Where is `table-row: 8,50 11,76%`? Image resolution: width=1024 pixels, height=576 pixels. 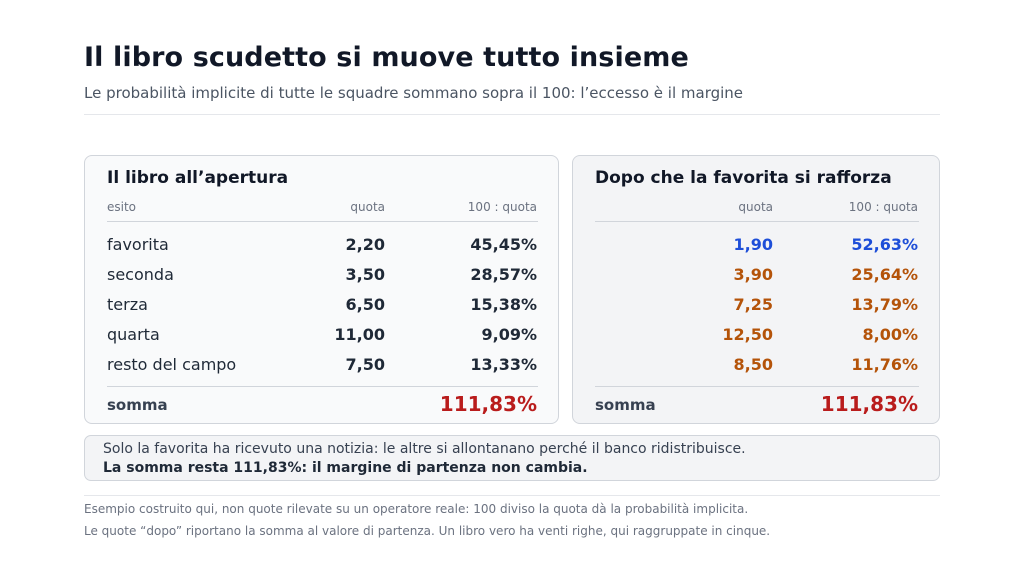 table-row: 8,50 11,76% is located at coordinates (756, 365).